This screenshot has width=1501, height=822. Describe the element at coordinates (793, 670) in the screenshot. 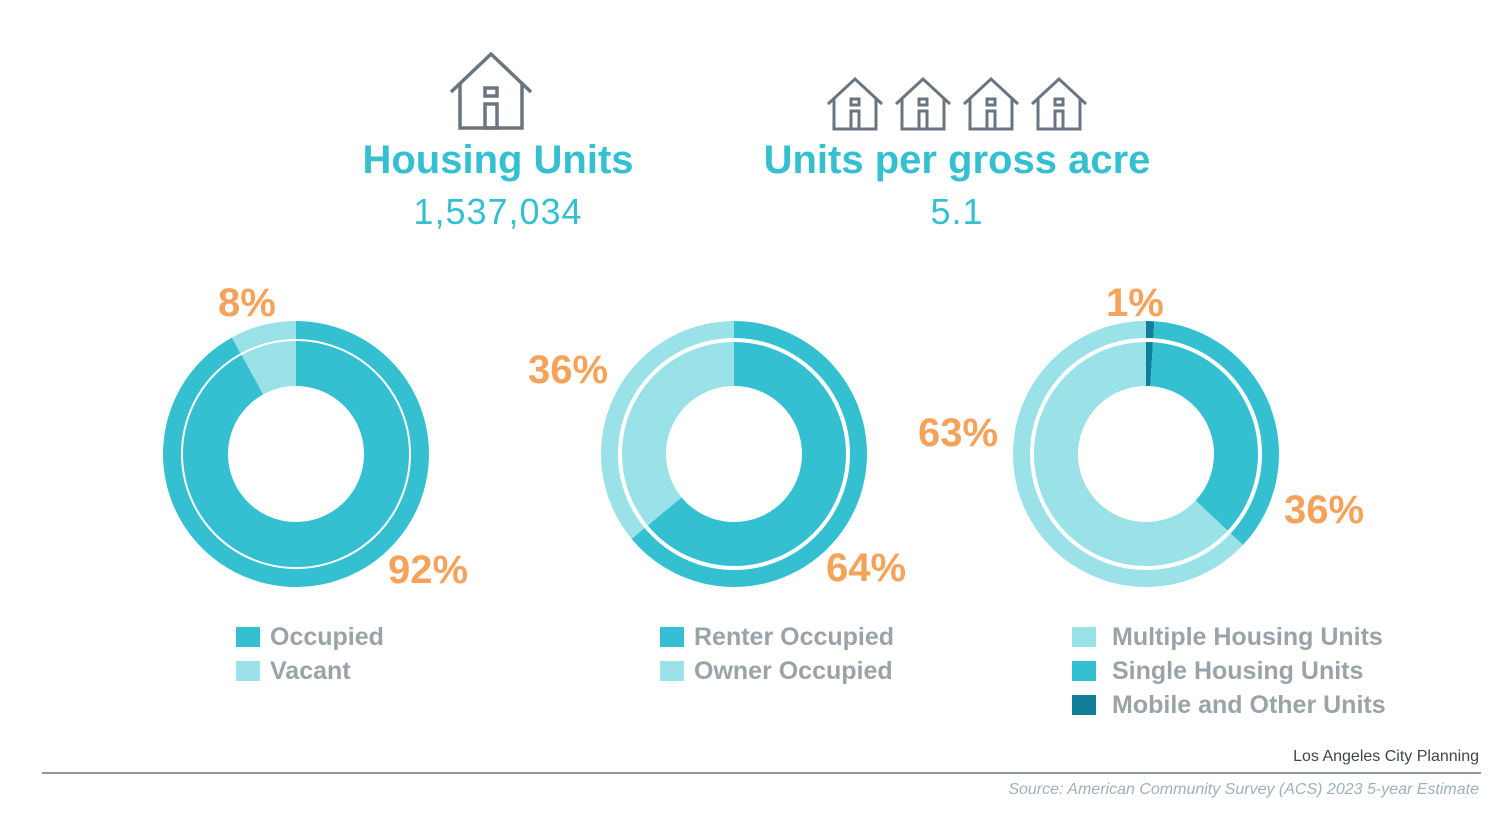

I see `legend-label: Owner Occupied` at that location.